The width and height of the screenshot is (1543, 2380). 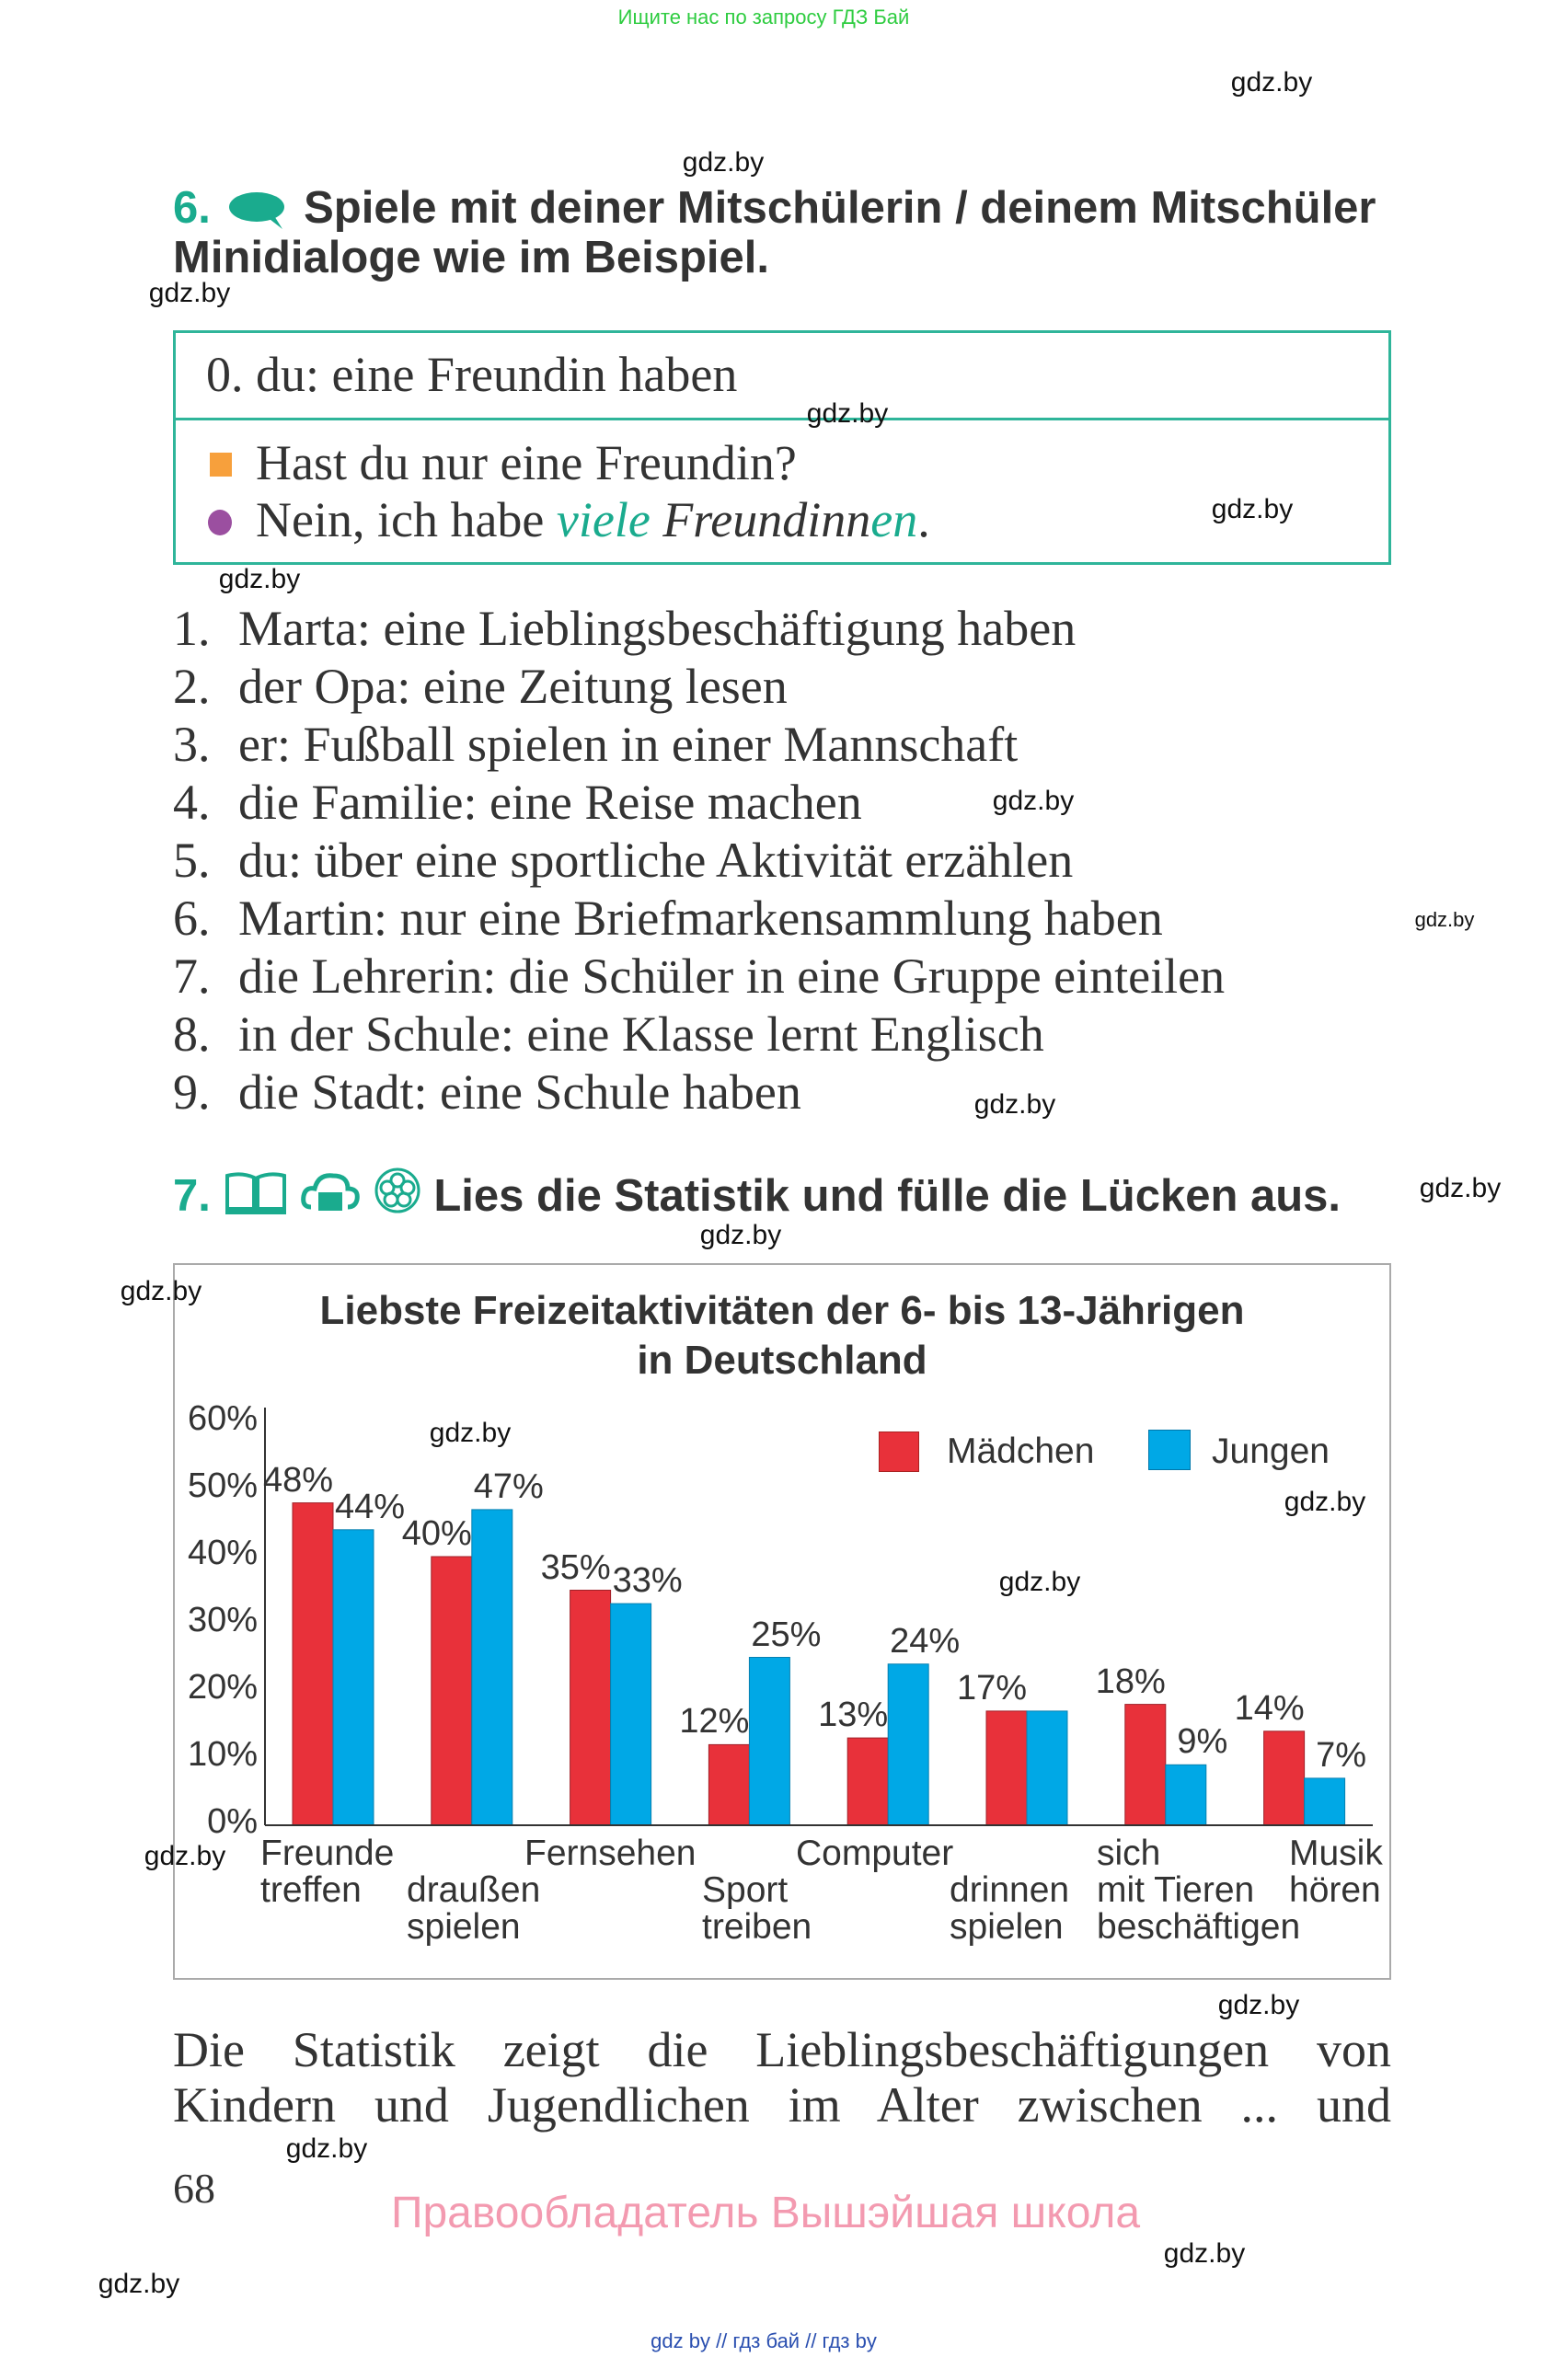 What do you see at coordinates (397, 1190) in the screenshot?
I see `flower-icon` at bounding box center [397, 1190].